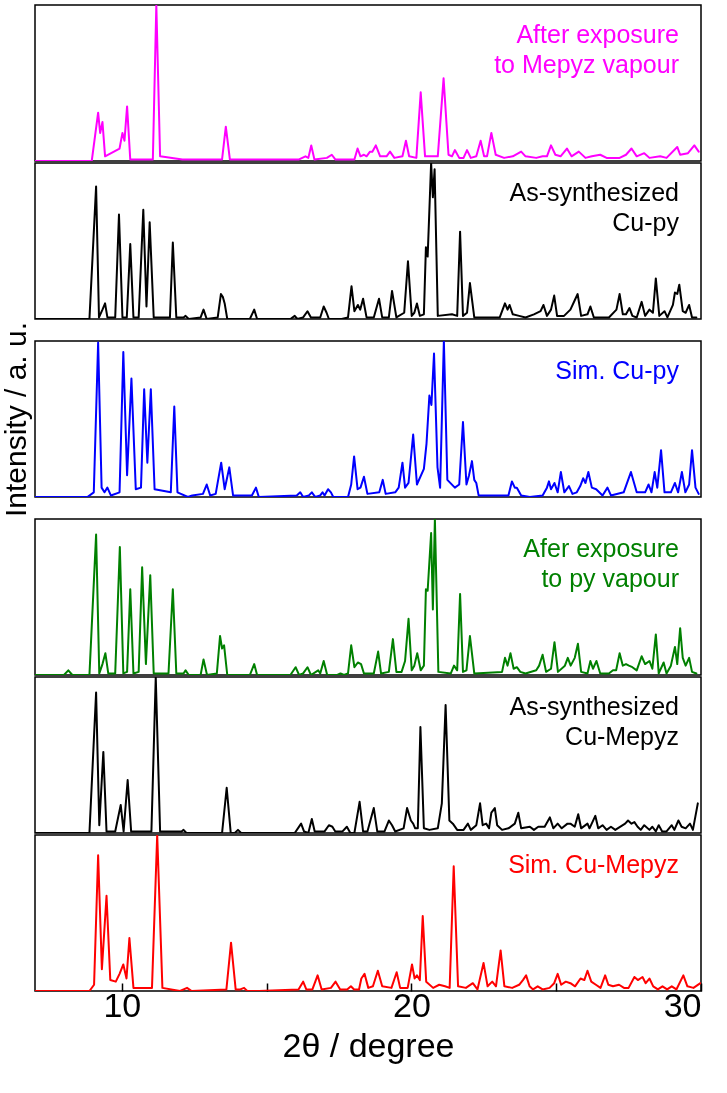 This screenshot has height=1093, width=727. Describe the element at coordinates (368, 1044) in the screenshot. I see `x-axis-title: 2θ / degree` at that location.